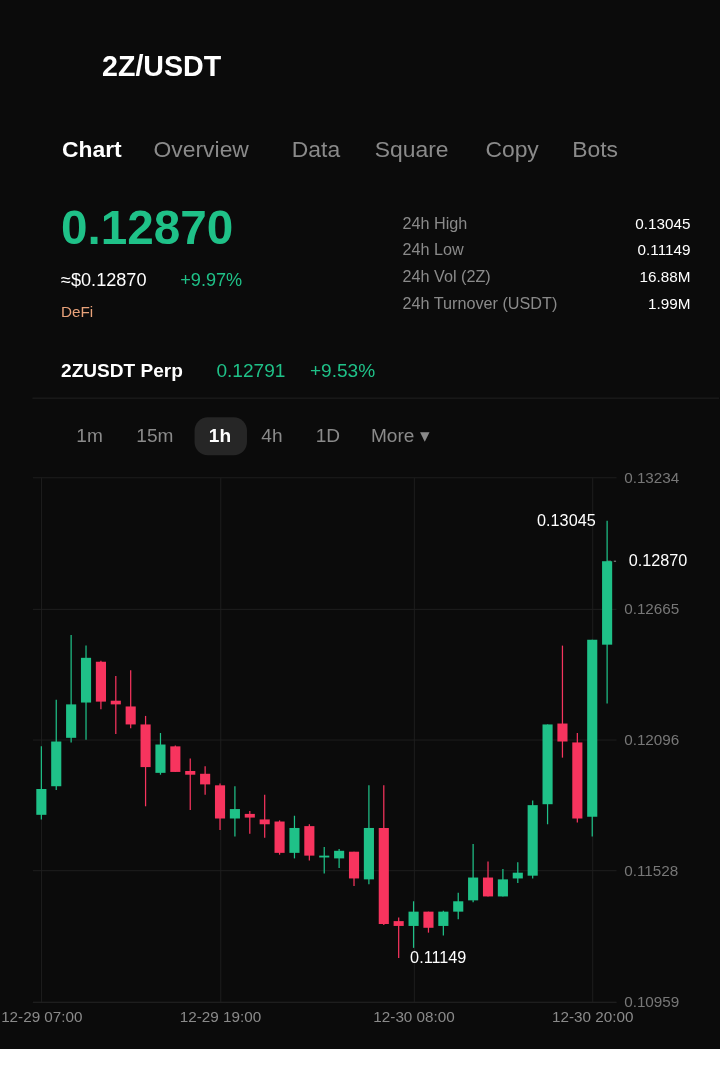 This screenshot has width=720, height=1071. I want to click on text: DeFi, so click(77, 312).